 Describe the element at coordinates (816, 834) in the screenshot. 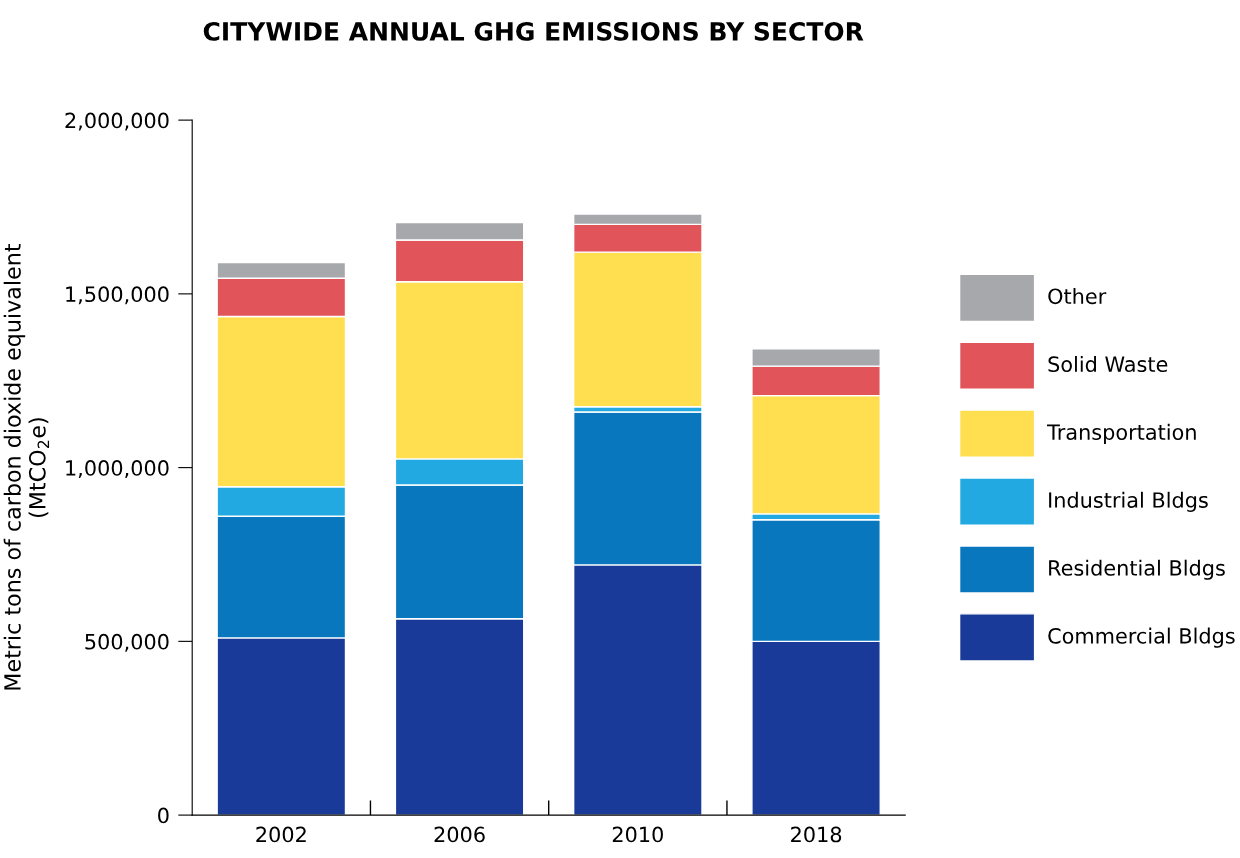

I see `x-tick-label: 2018` at that location.